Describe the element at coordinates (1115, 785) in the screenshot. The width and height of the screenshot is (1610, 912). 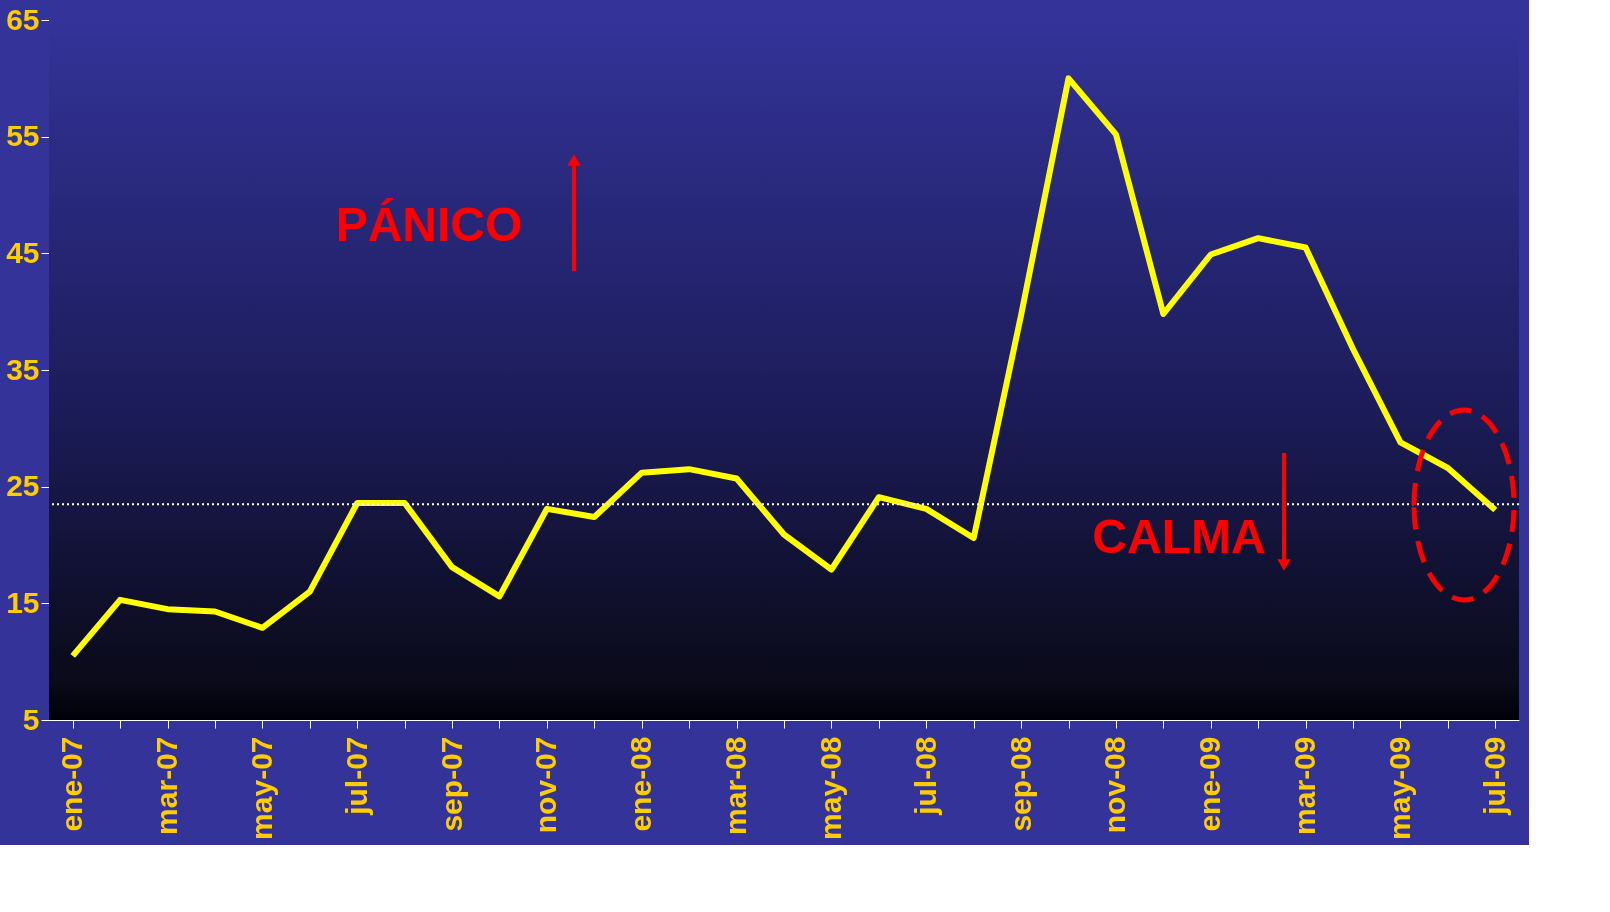
I see `x-tick-label: nov-08` at that location.